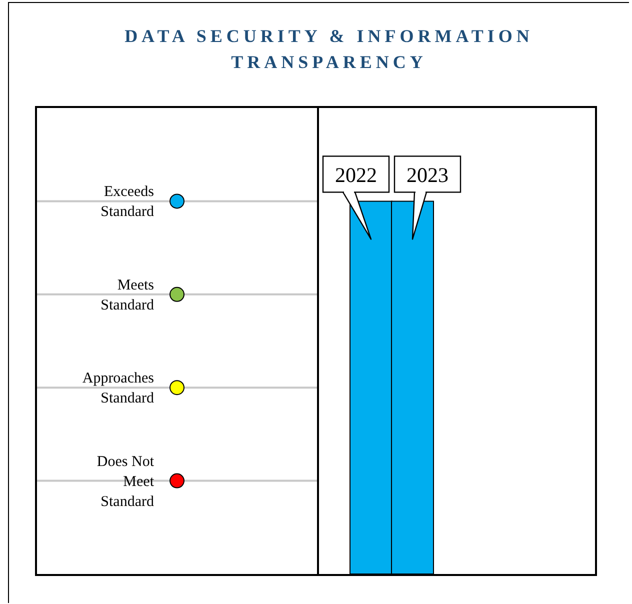  I want to click on chart-title: DATA SECURITY & INFORMATION TRANSPARENCY, so click(329, 49).